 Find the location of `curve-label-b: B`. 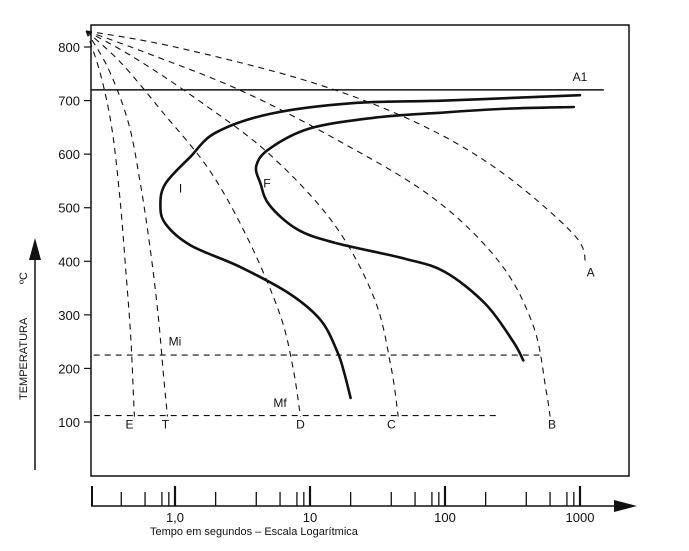

curve-label-b: B is located at coordinates (552, 424).